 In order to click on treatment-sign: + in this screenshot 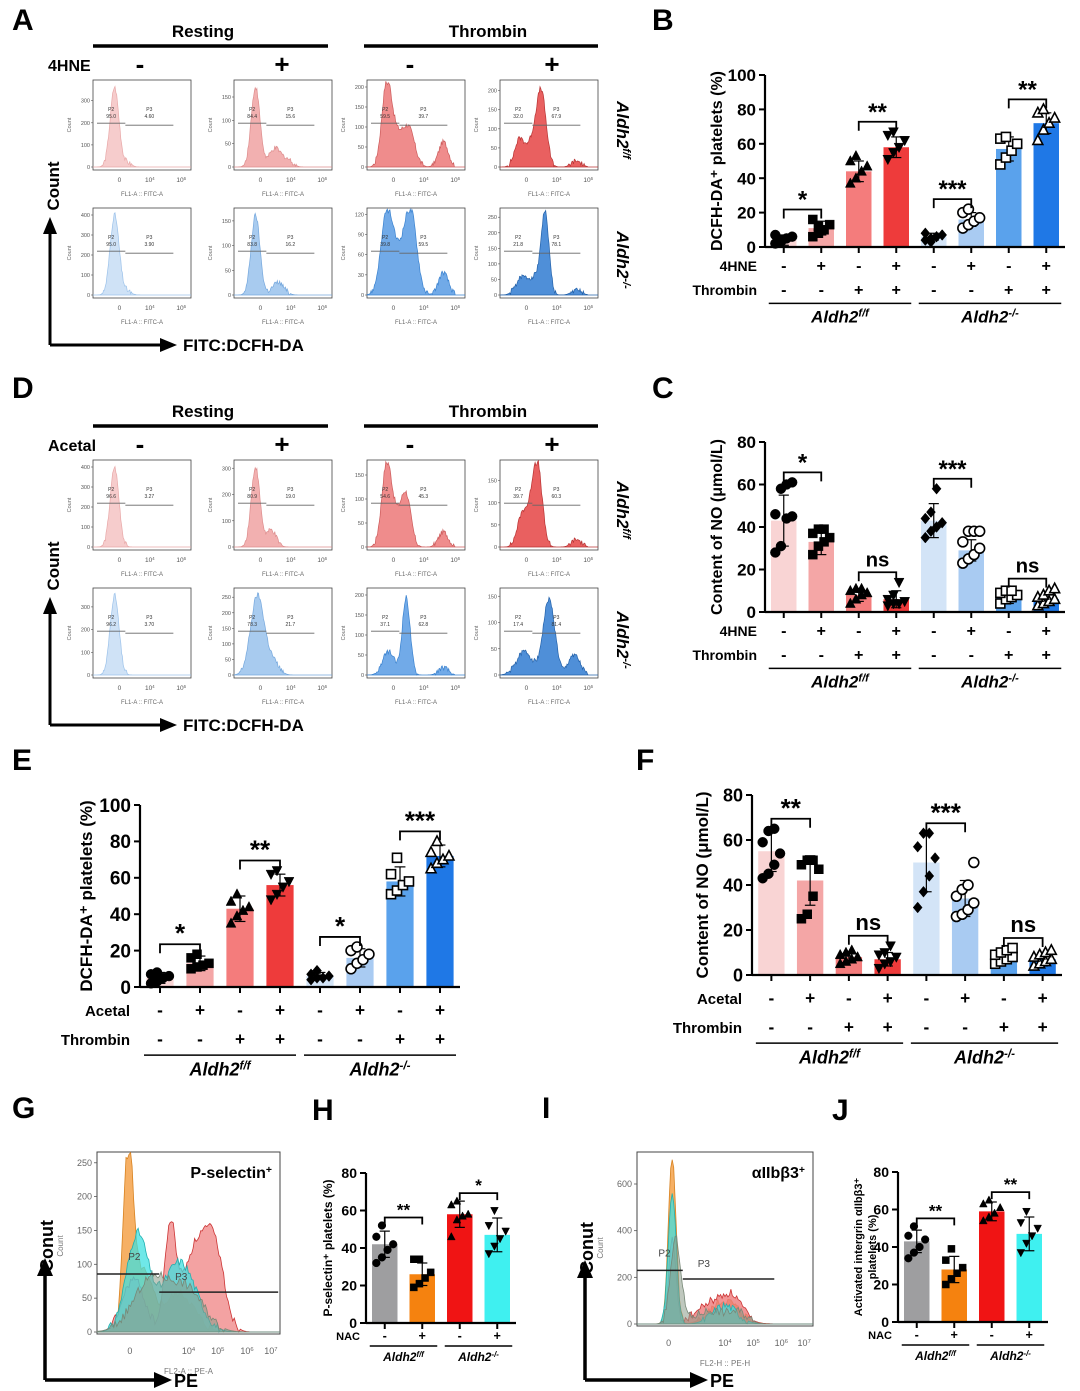, I will do `click(551, 64)`.